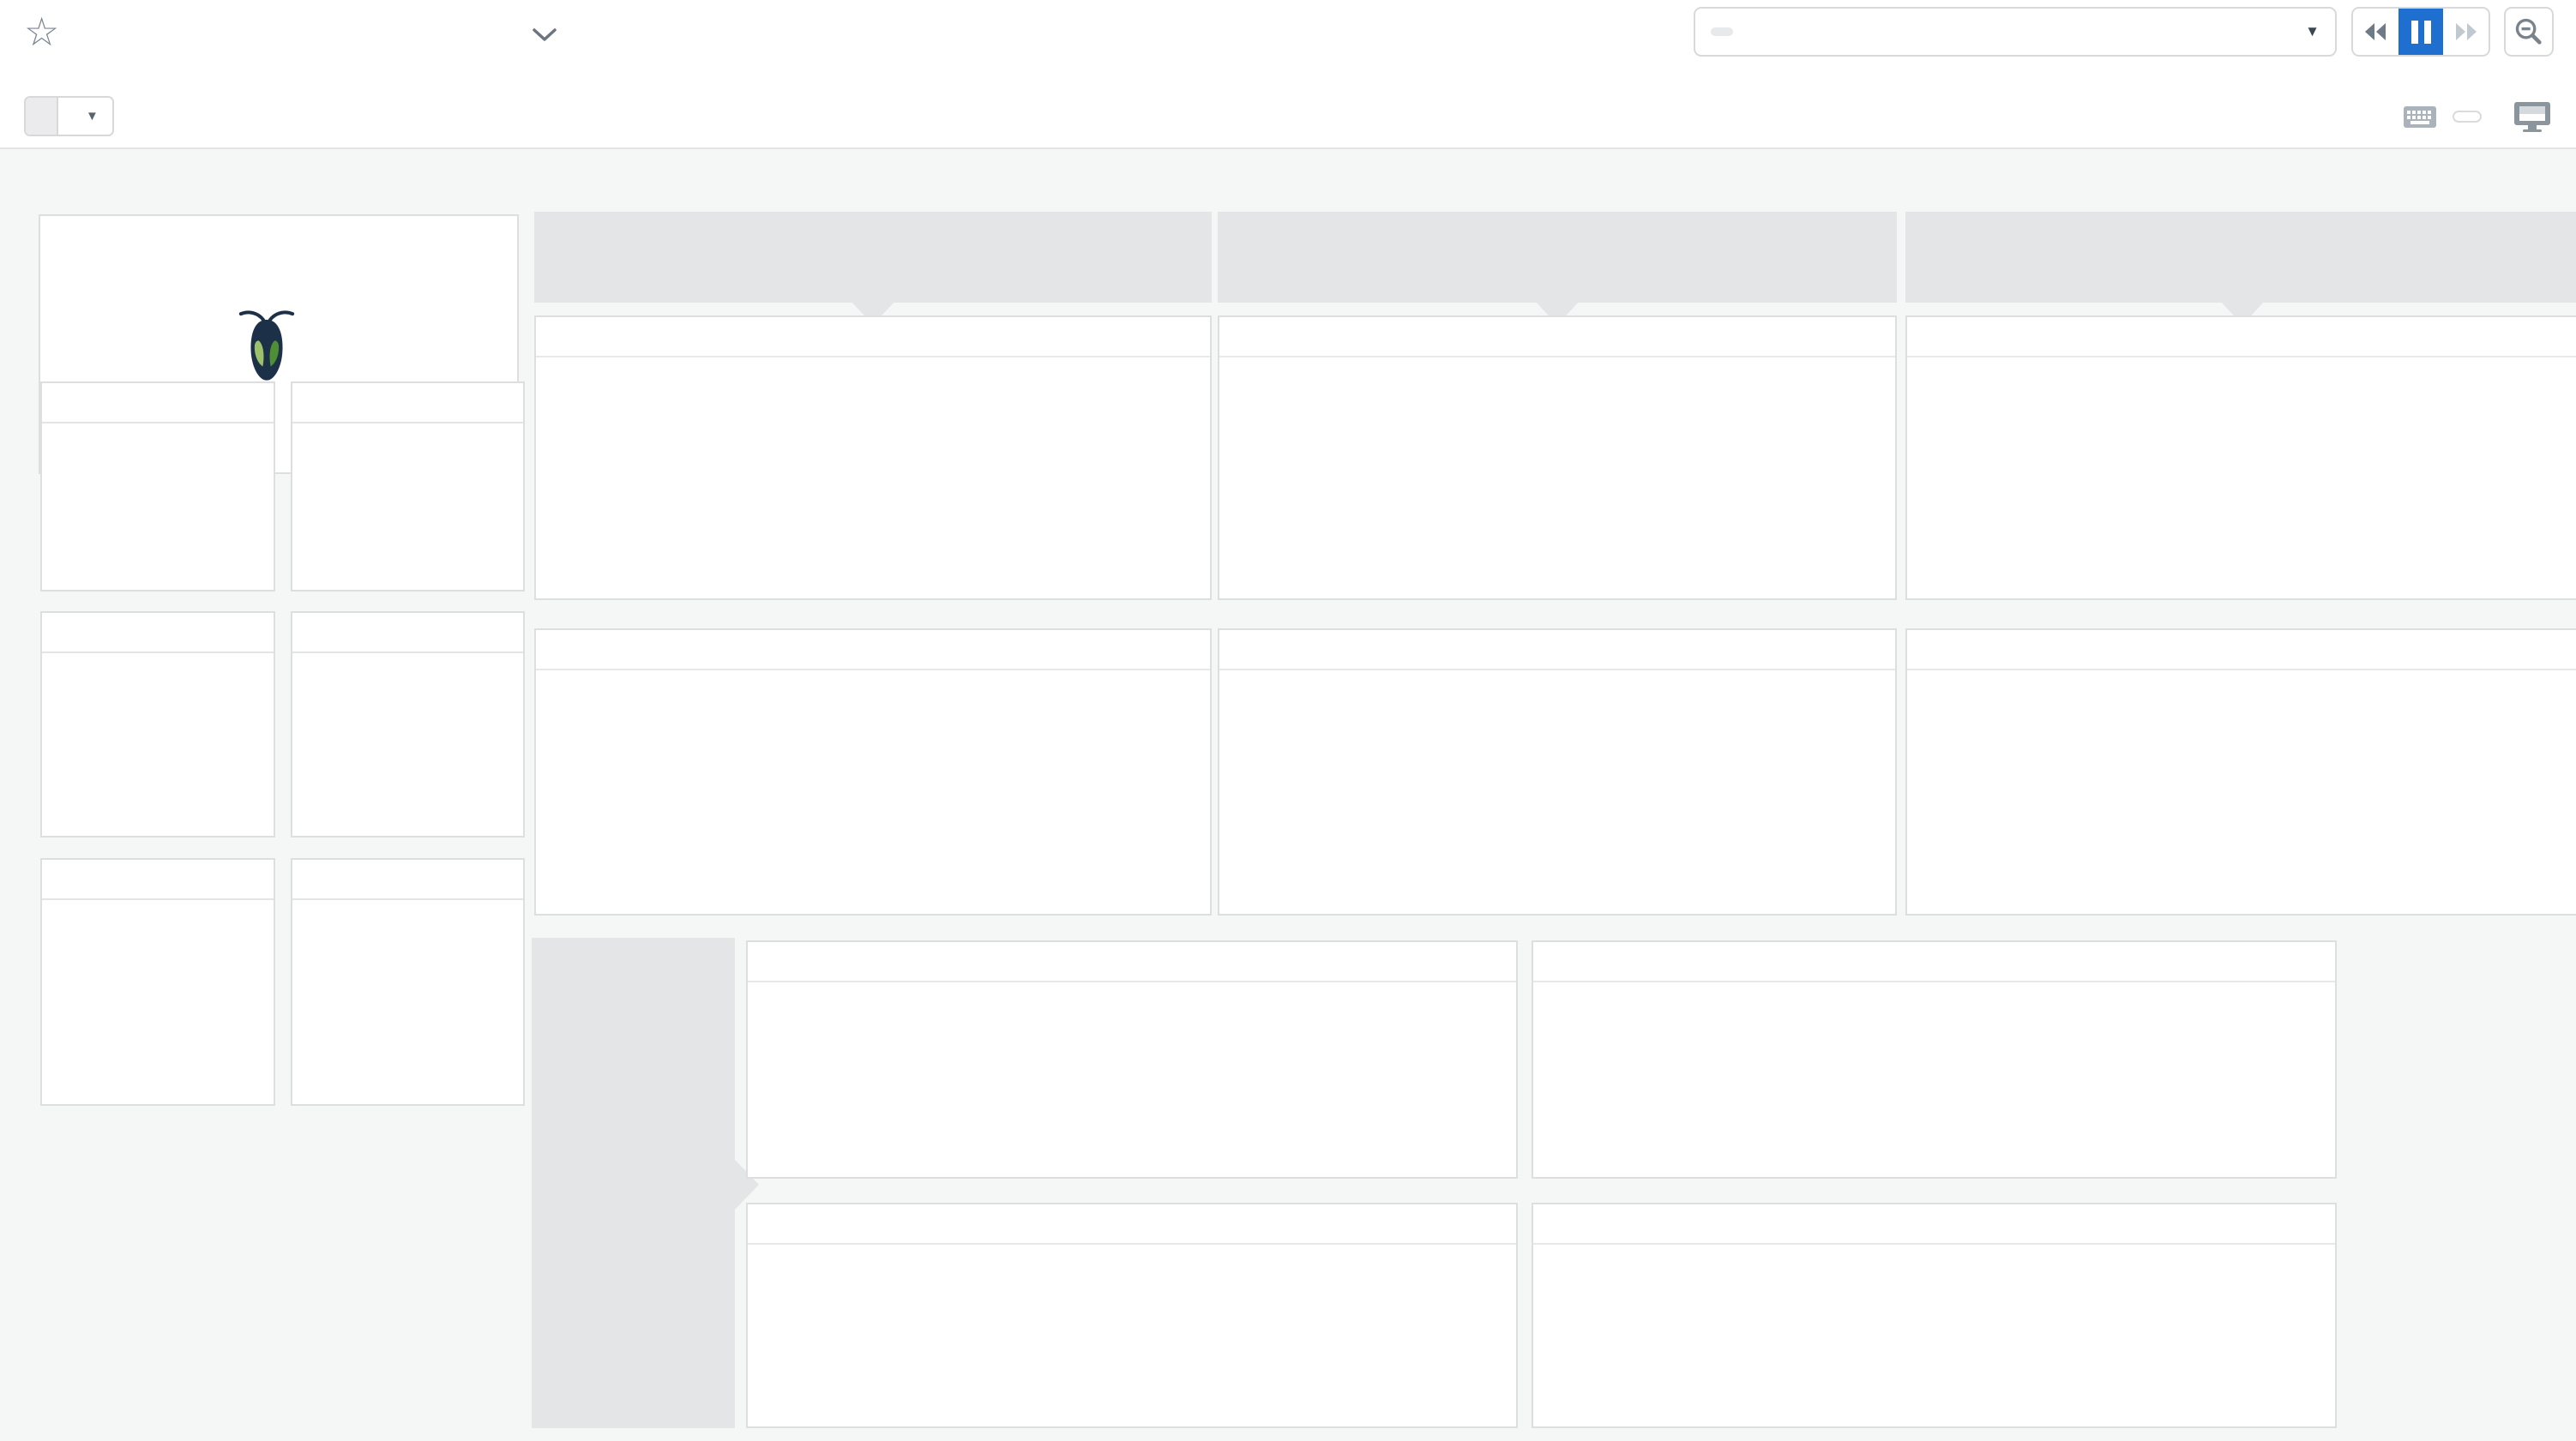 The width and height of the screenshot is (2576, 1441). I want to click on group-header-admin-memory, so click(2240, 257).